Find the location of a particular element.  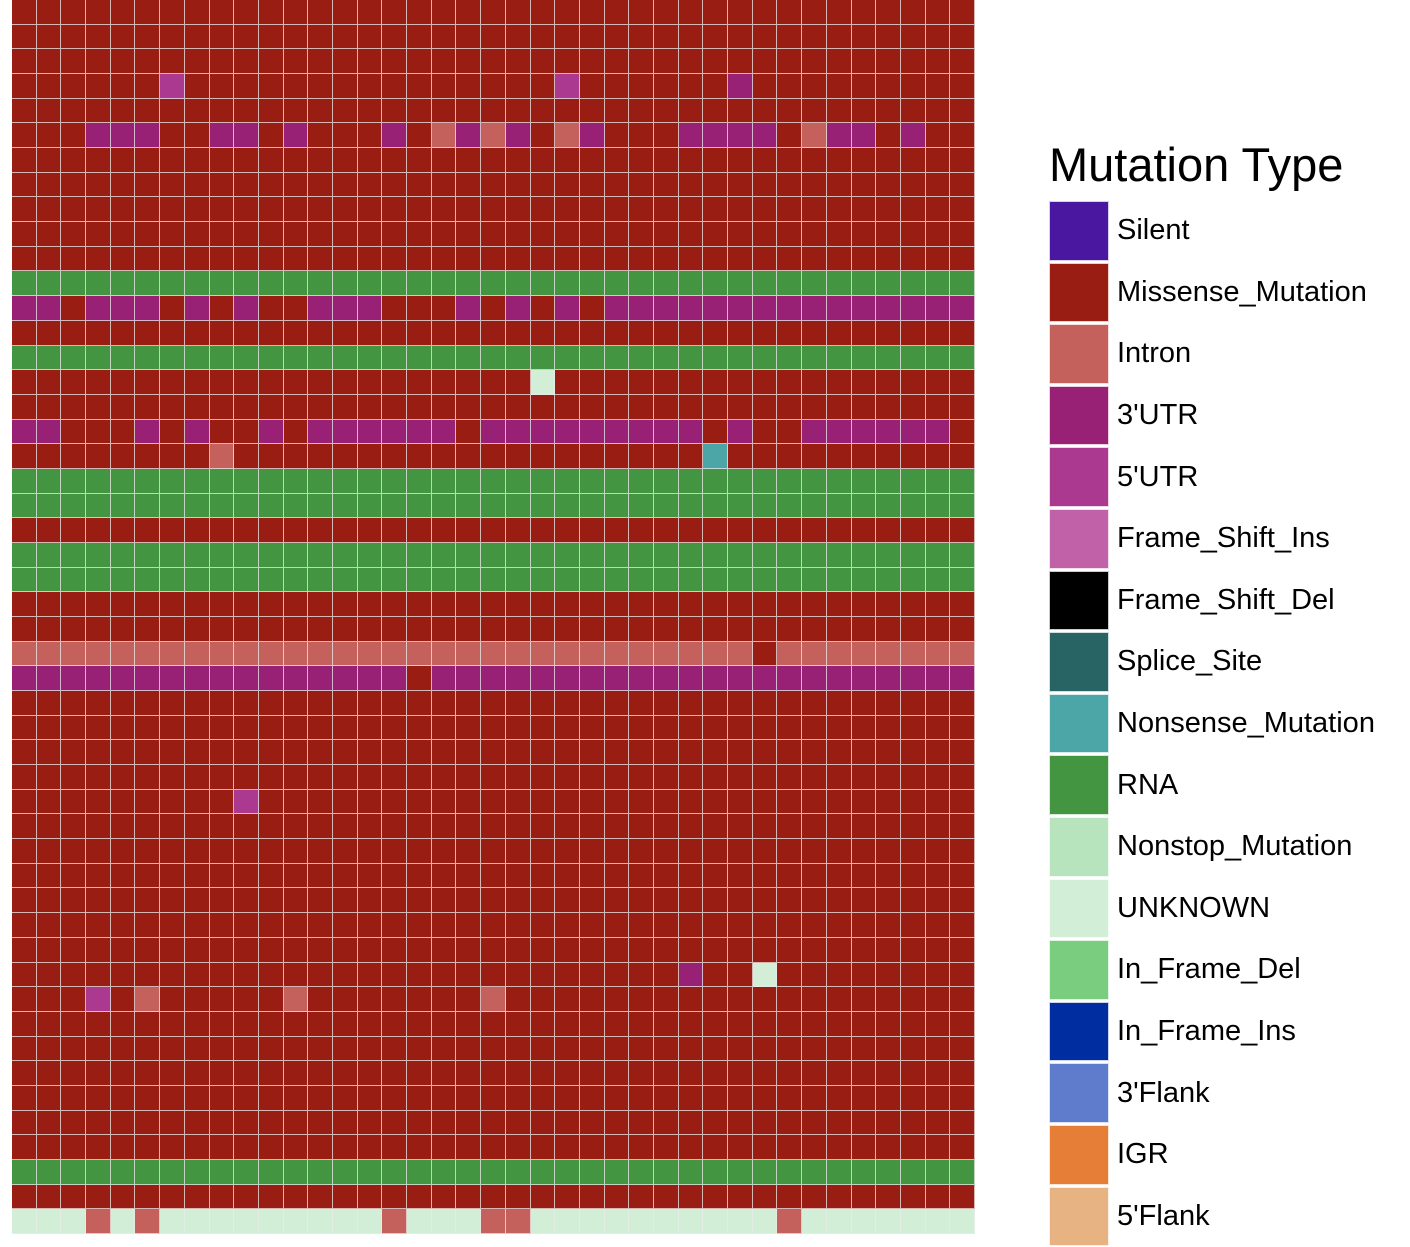

legend-label: Intron is located at coordinates (1154, 353).